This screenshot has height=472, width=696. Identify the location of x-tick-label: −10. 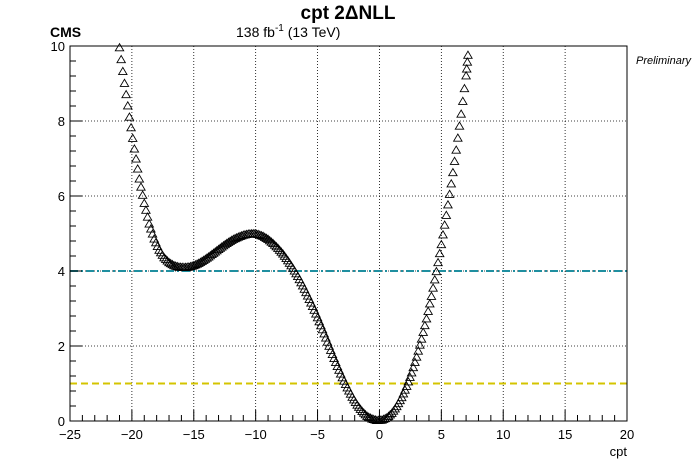
(256, 434).